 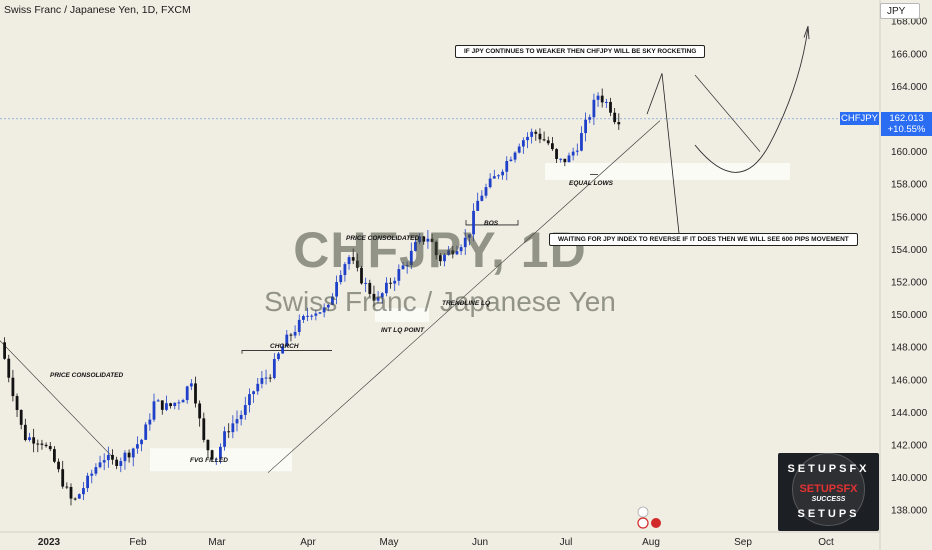 I want to click on x-tick-label: Feb, so click(x=138, y=542).